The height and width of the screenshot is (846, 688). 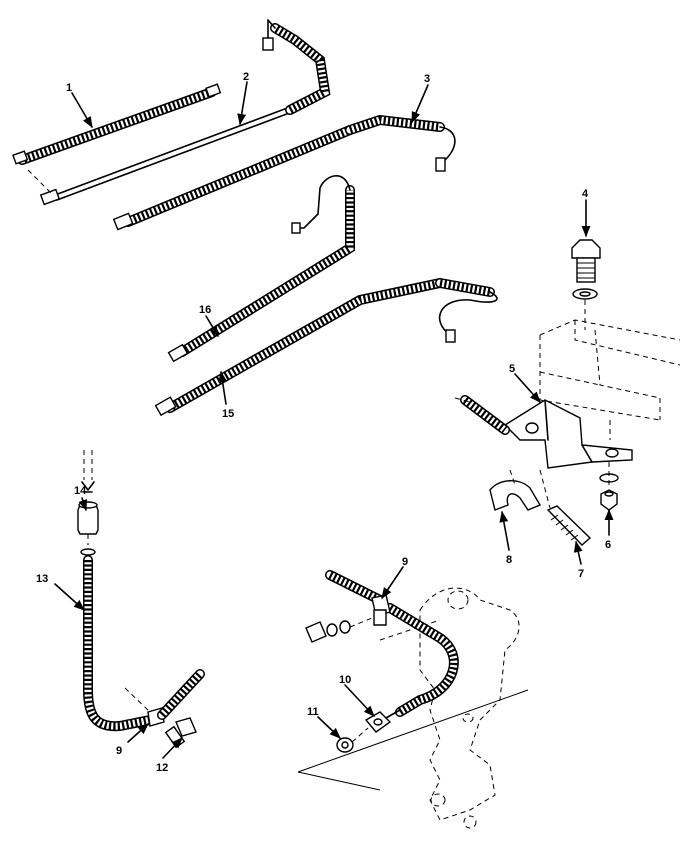 I want to click on frame-channel, so click(x=610, y=370).